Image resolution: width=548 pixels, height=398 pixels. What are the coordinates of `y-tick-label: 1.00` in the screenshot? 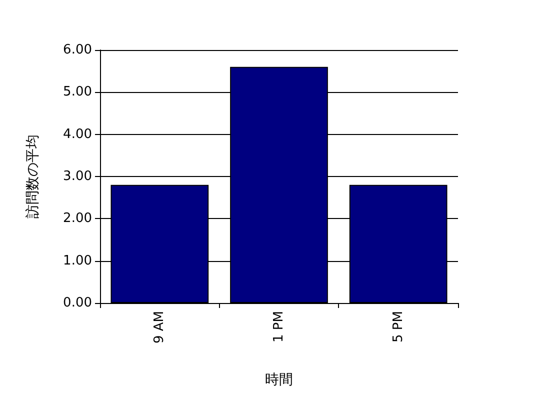 It's located at (77, 260).